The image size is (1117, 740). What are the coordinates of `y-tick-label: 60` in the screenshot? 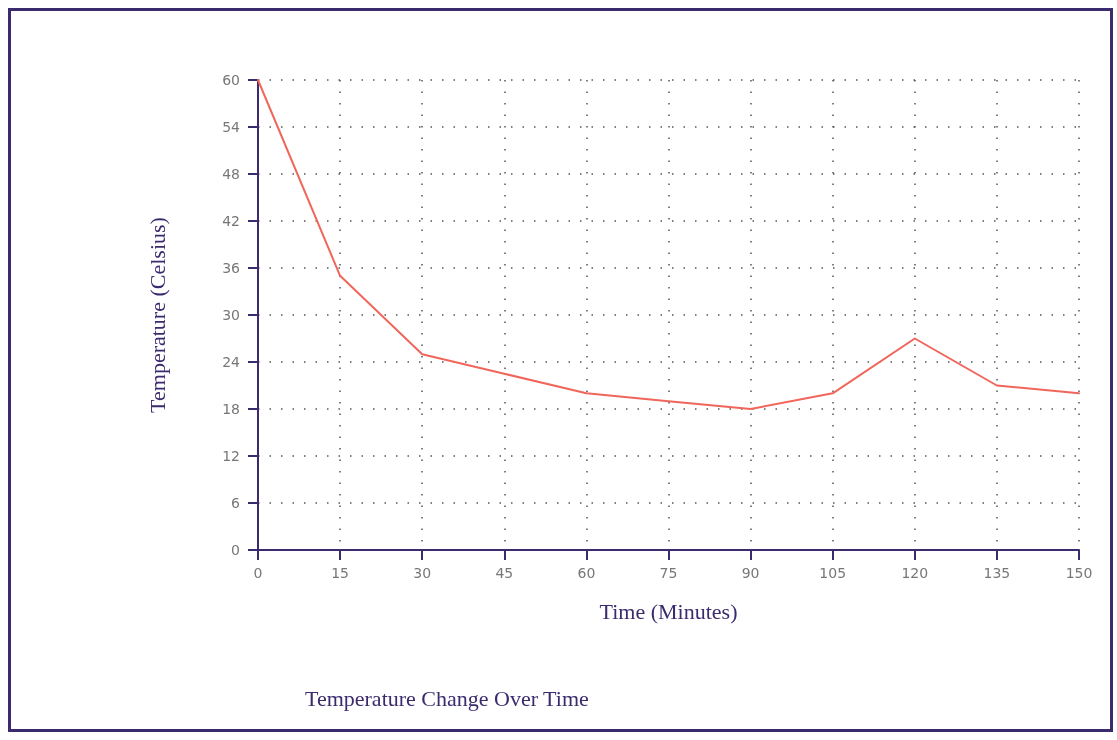 It's located at (231, 80).